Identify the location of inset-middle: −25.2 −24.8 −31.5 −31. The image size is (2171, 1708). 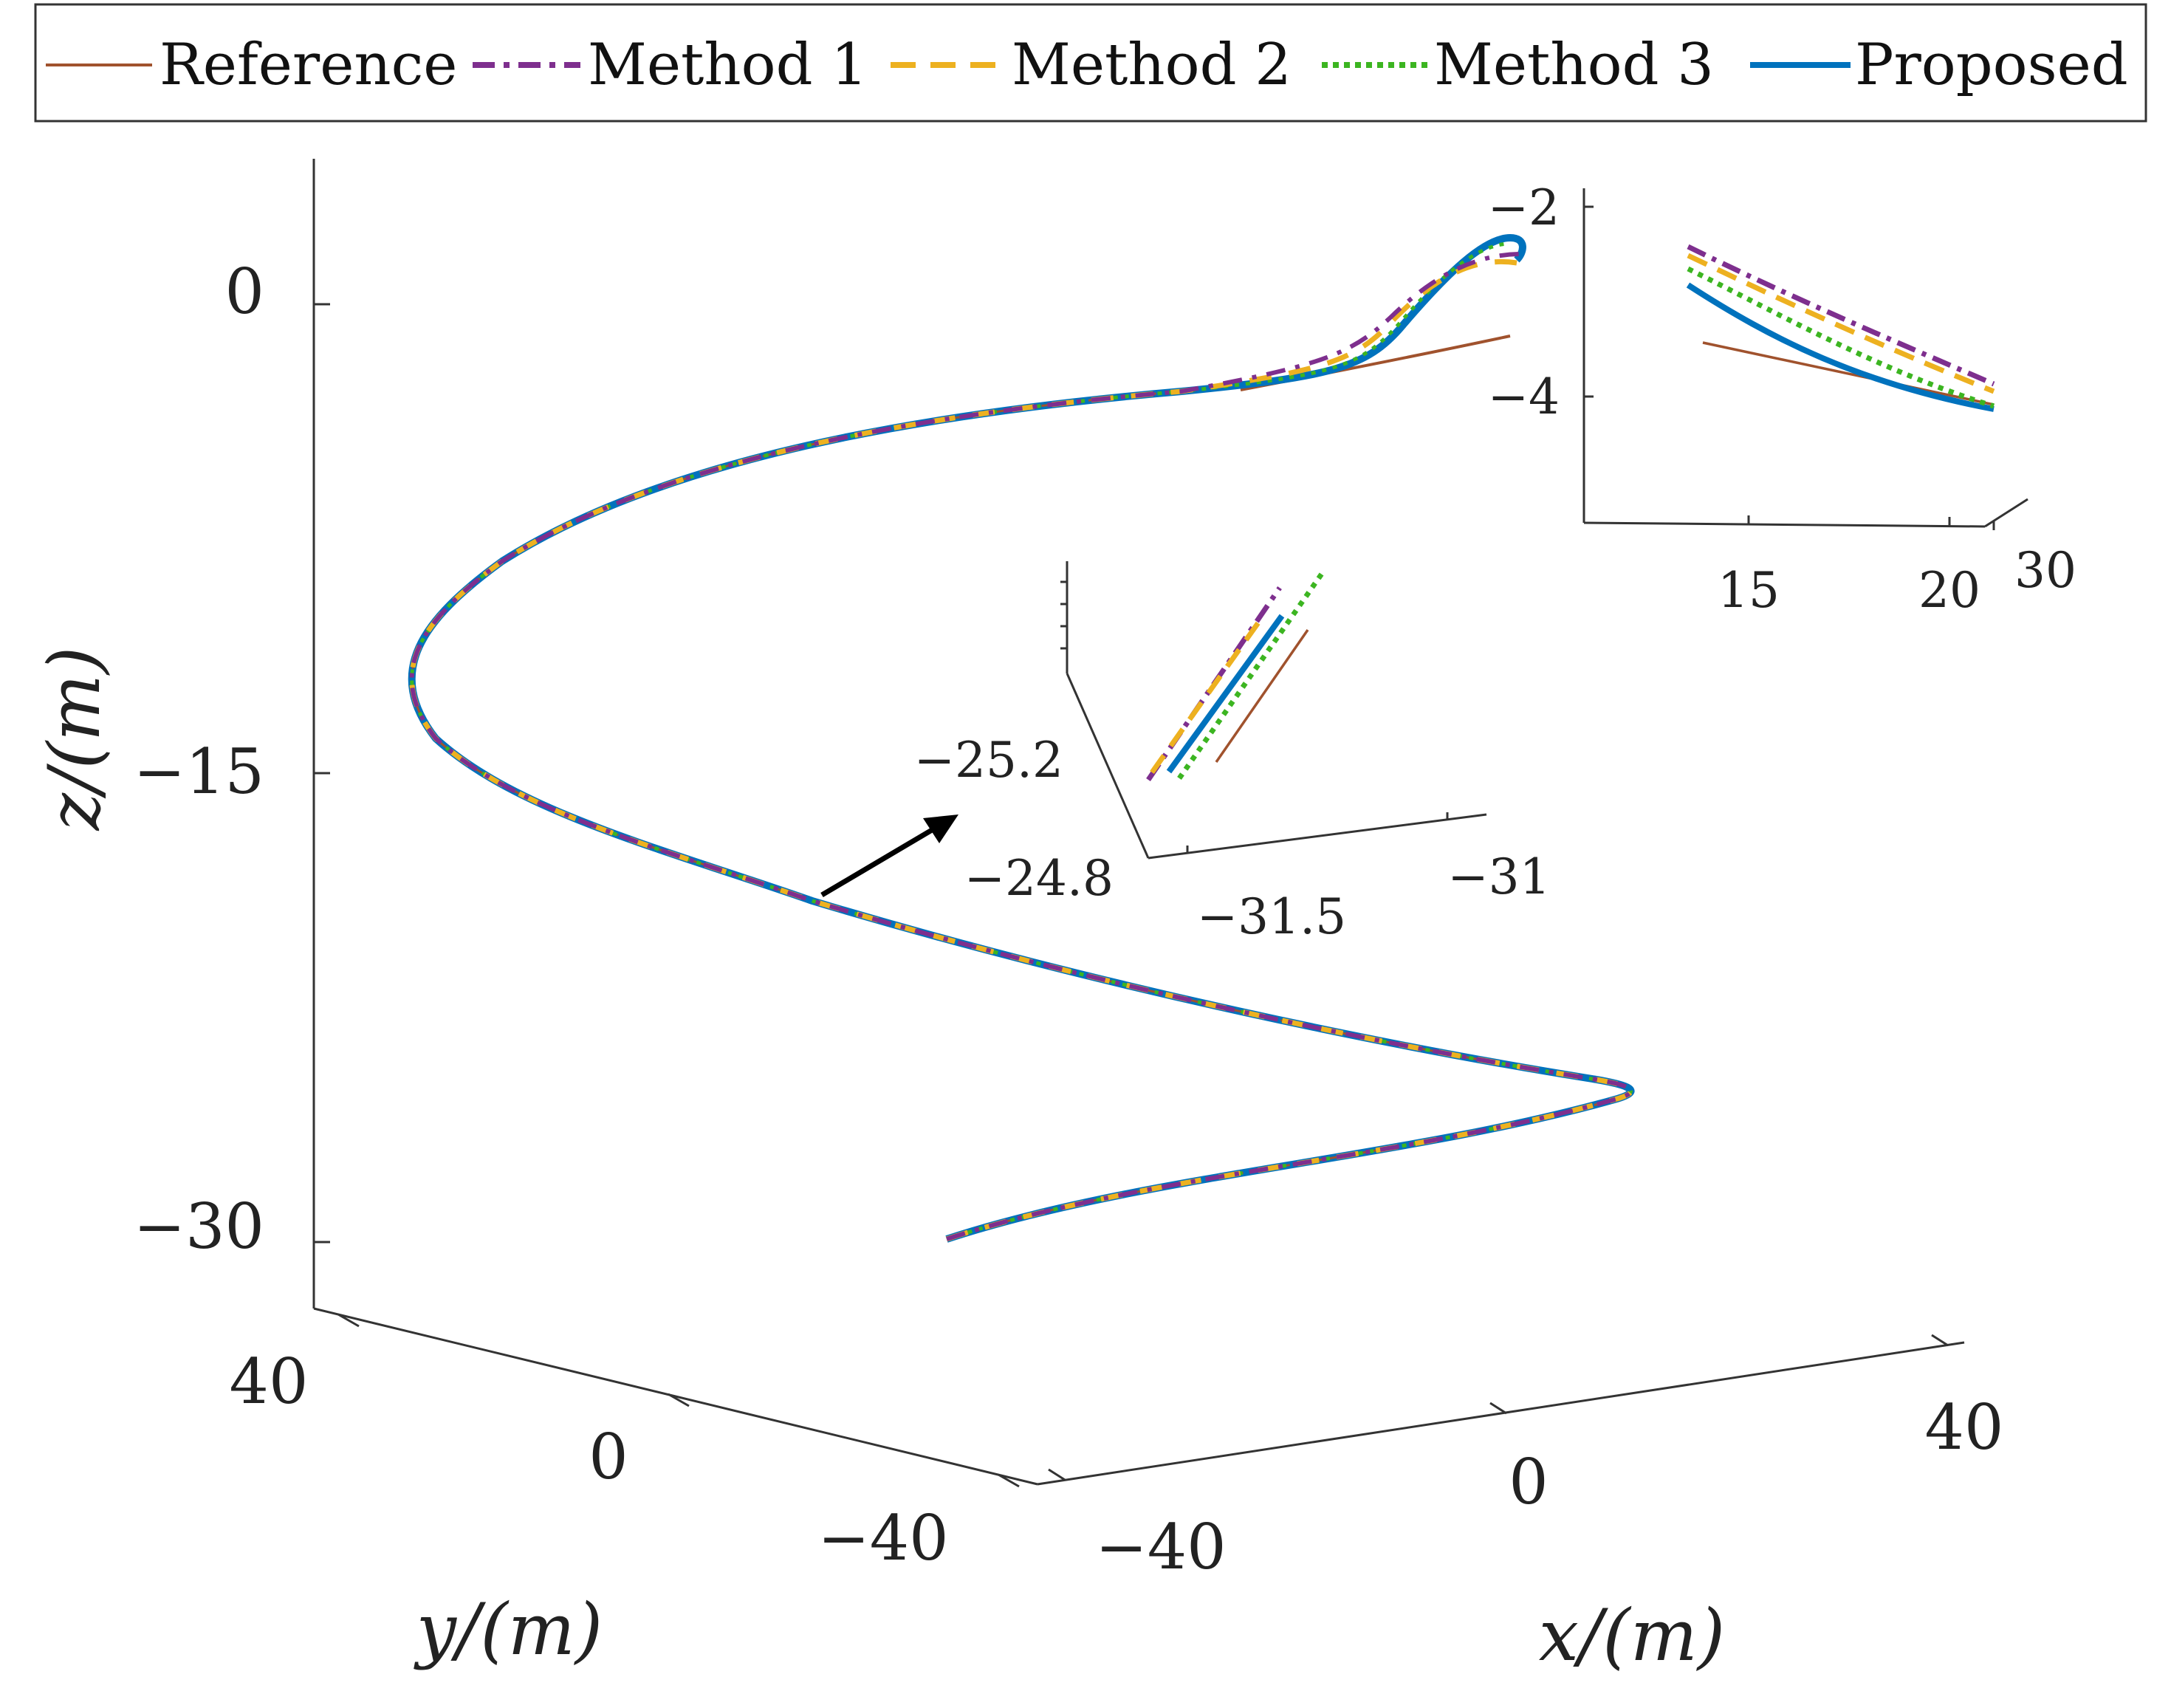
(1232, 753).